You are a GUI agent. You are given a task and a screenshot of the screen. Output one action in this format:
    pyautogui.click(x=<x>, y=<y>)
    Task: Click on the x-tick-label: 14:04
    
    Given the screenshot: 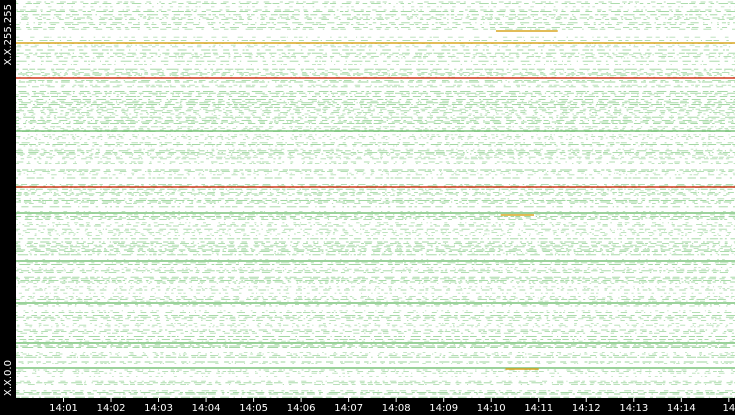 What is the action you would take?
    pyautogui.click(x=206, y=408)
    